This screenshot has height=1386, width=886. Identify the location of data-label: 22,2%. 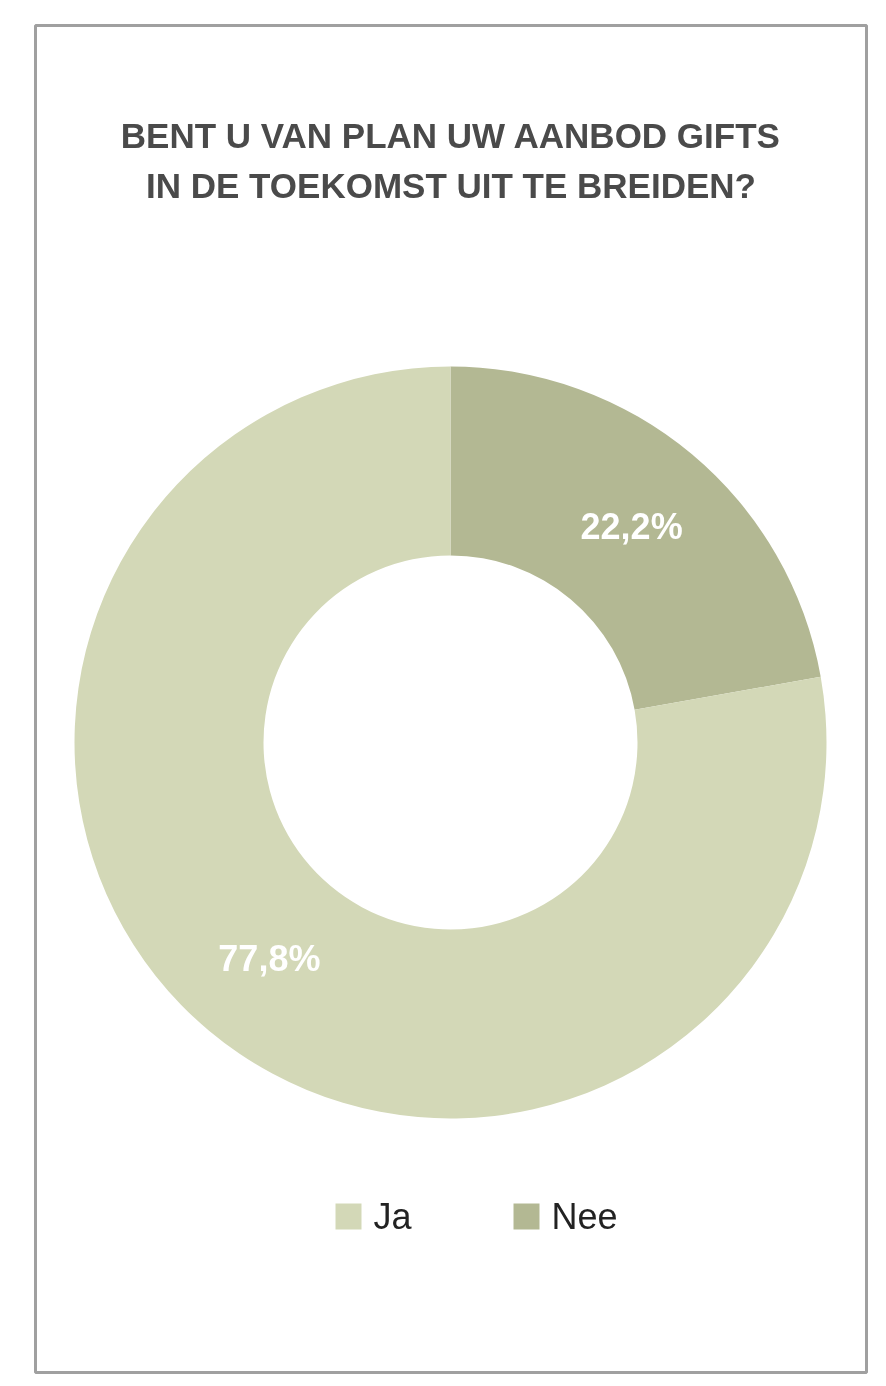
(631, 526).